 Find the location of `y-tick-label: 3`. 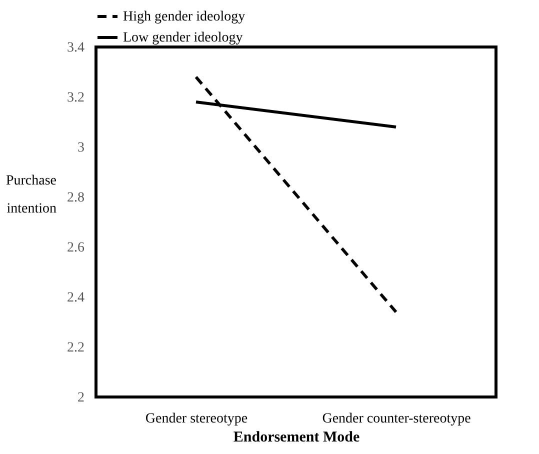

y-tick-label: 3 is located at coordinates (81, 148).